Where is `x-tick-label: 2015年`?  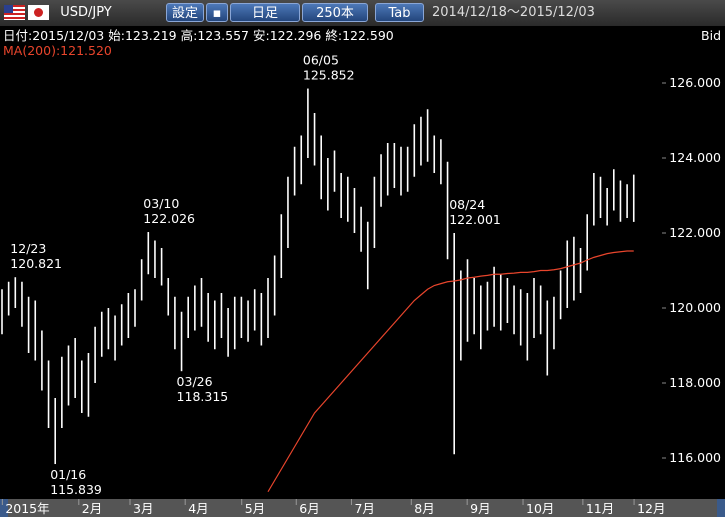
x-tick-label: 2015年 is located at coordinates (27, 508).